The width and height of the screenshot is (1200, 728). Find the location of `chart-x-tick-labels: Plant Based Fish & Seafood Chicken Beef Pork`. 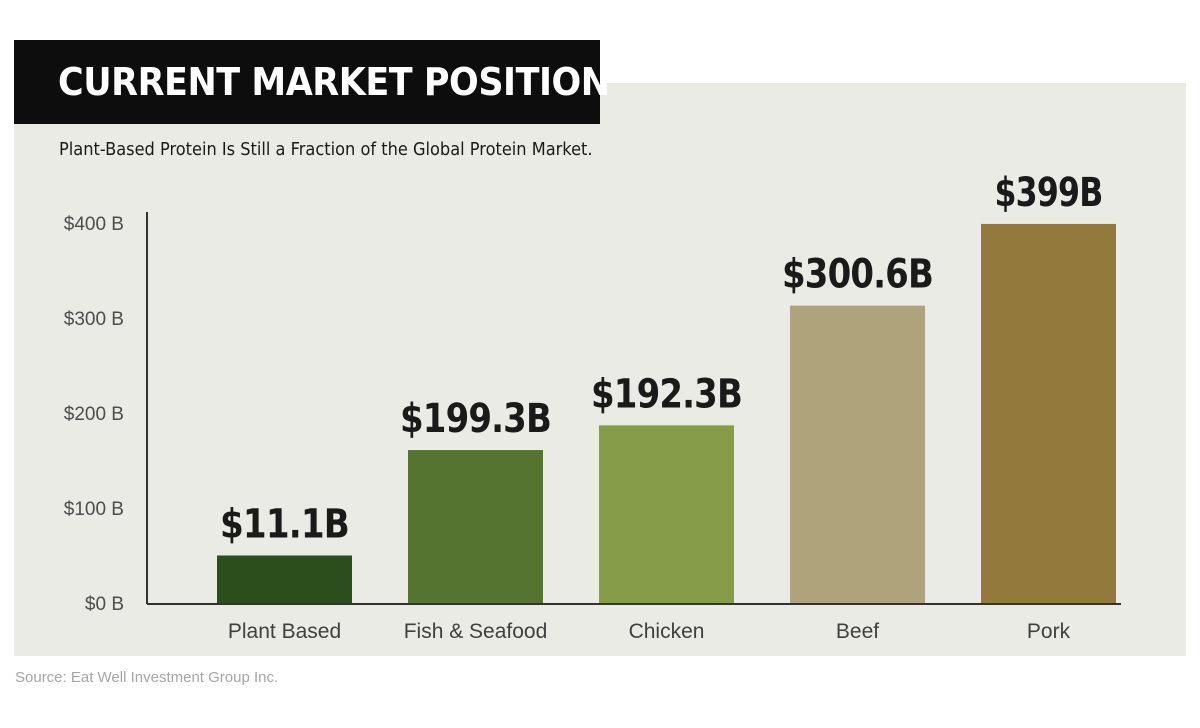

chart-x-tick-labels: Plant Based Fish & Seafood Chicken Beef Pork is located at coordinates (649, 631).